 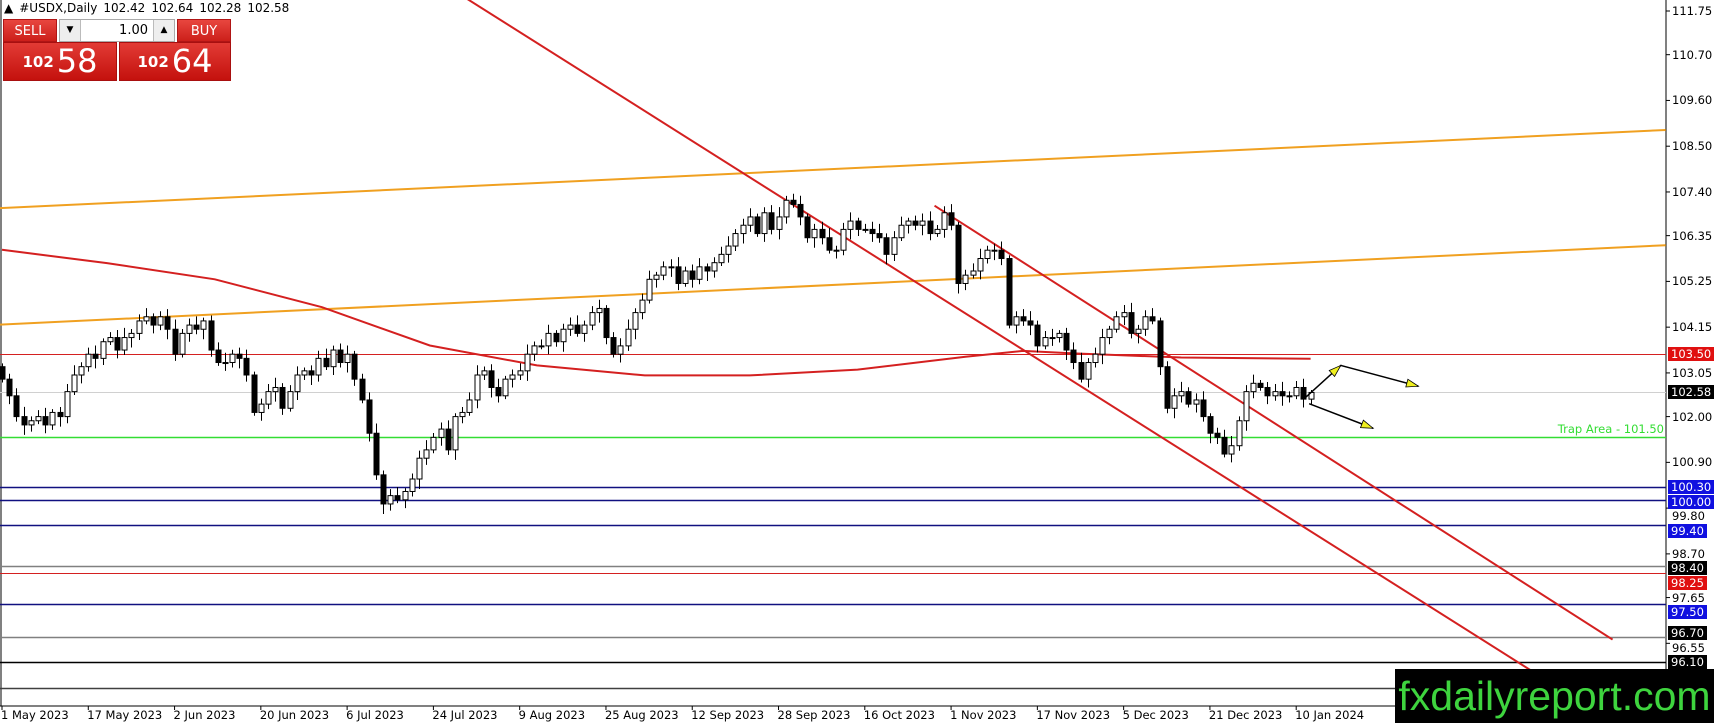 I want to click on watermark-logo: fxdailyreport.com, so click(x=1554, y=696).